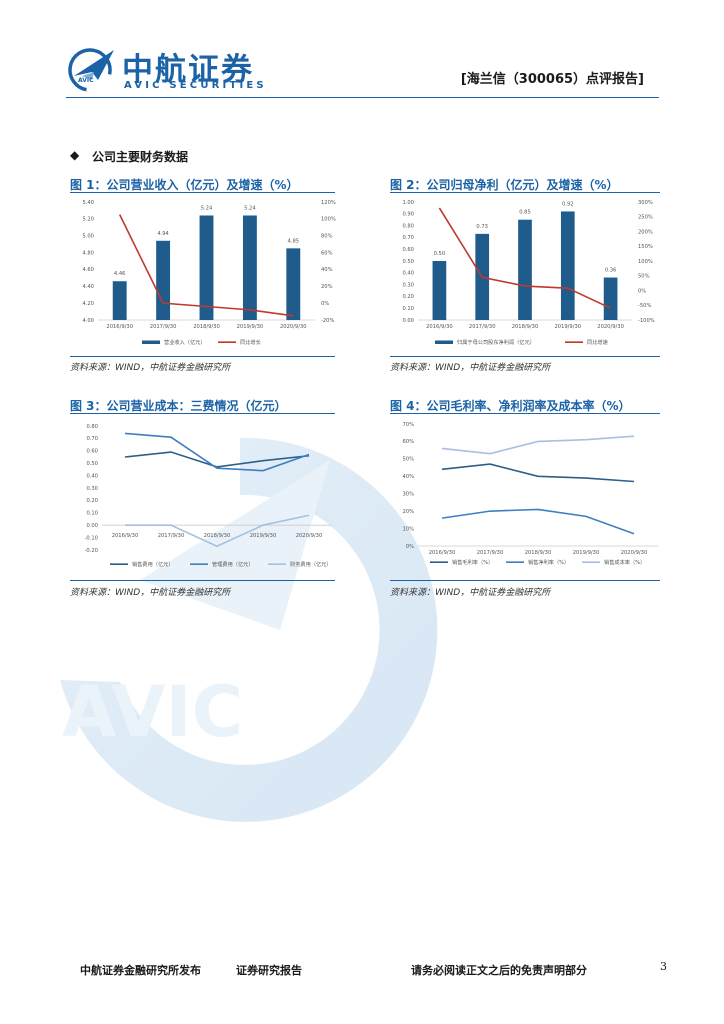 This screenshot has height=1024, width=724. I want to click on figure-1-title: 图 1：公司营业收入（亿元）及增速（%）, so click(184, 185).